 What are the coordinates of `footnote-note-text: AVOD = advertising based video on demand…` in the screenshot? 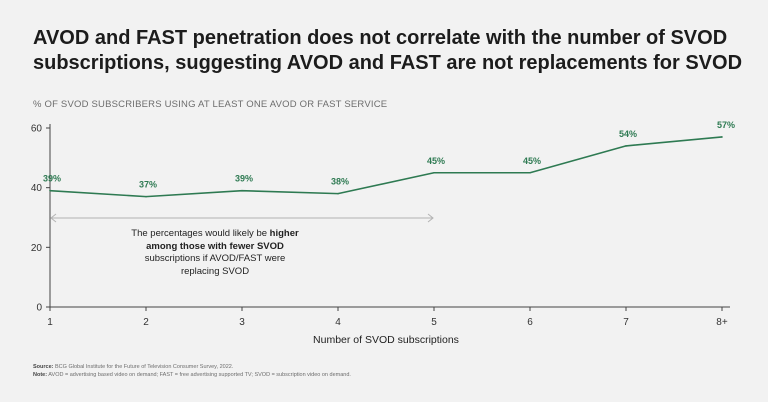 It's located at (199, 374).